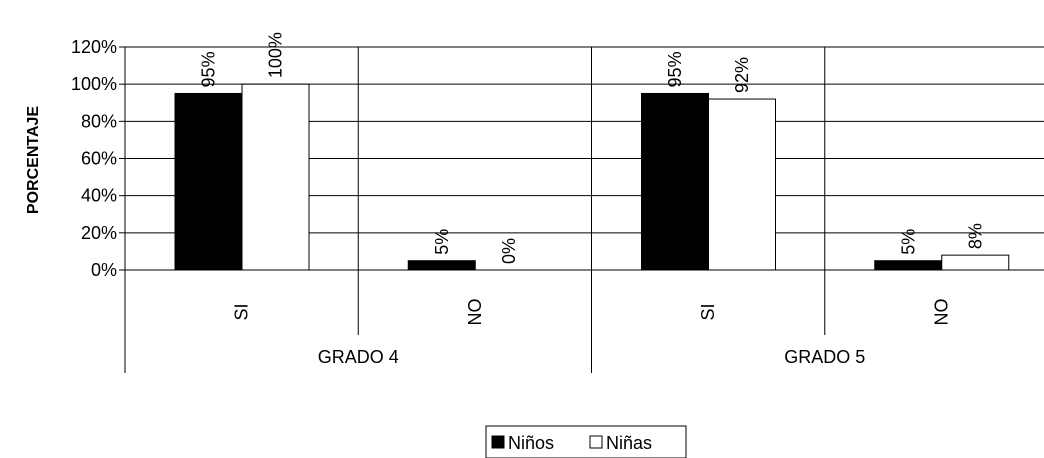 Image resolution: width=1044 pixels, height=458 pixels. I want to click on data-label: 8%, so click(975, 236).